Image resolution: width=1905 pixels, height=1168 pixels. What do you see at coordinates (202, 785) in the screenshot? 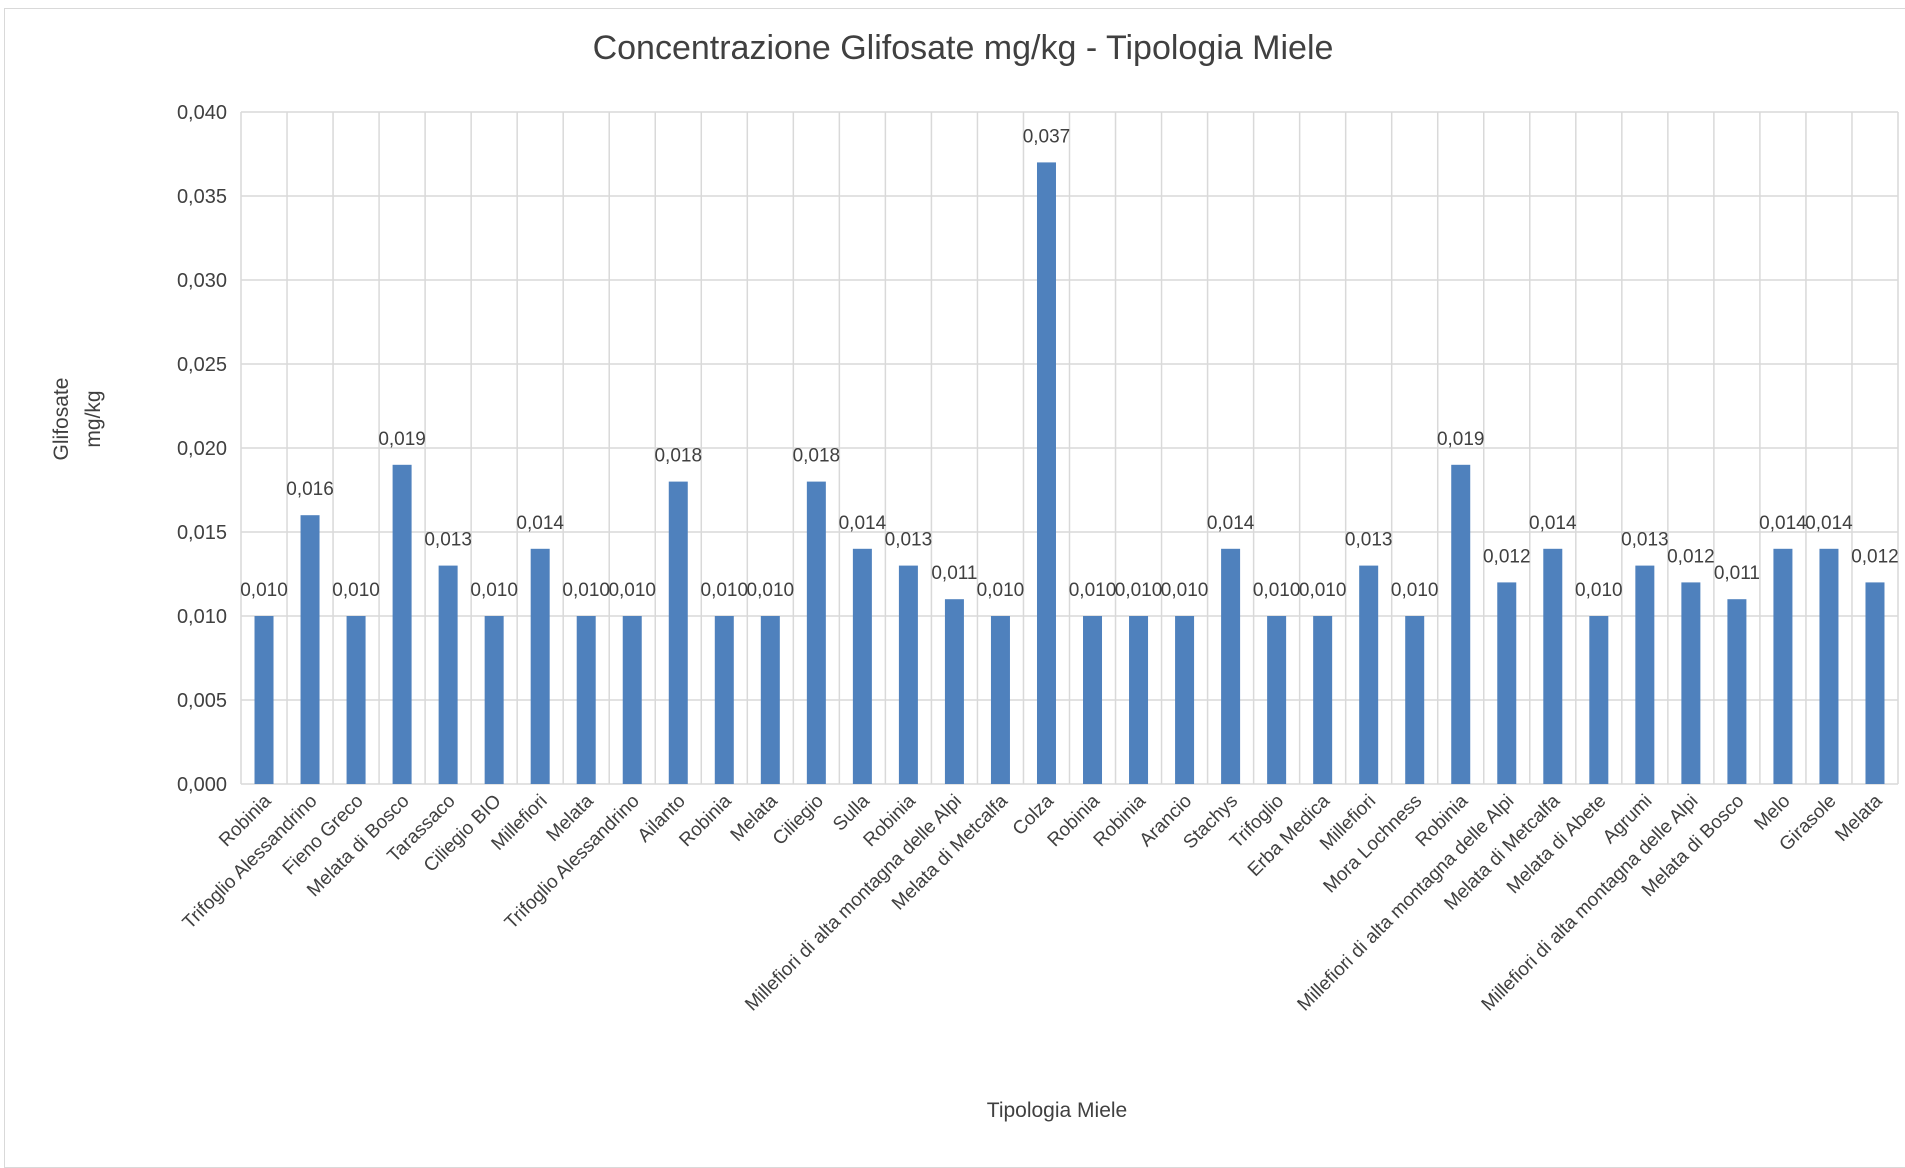
I see `y-tick-label: 0,000` at bounding box center [202, 785].